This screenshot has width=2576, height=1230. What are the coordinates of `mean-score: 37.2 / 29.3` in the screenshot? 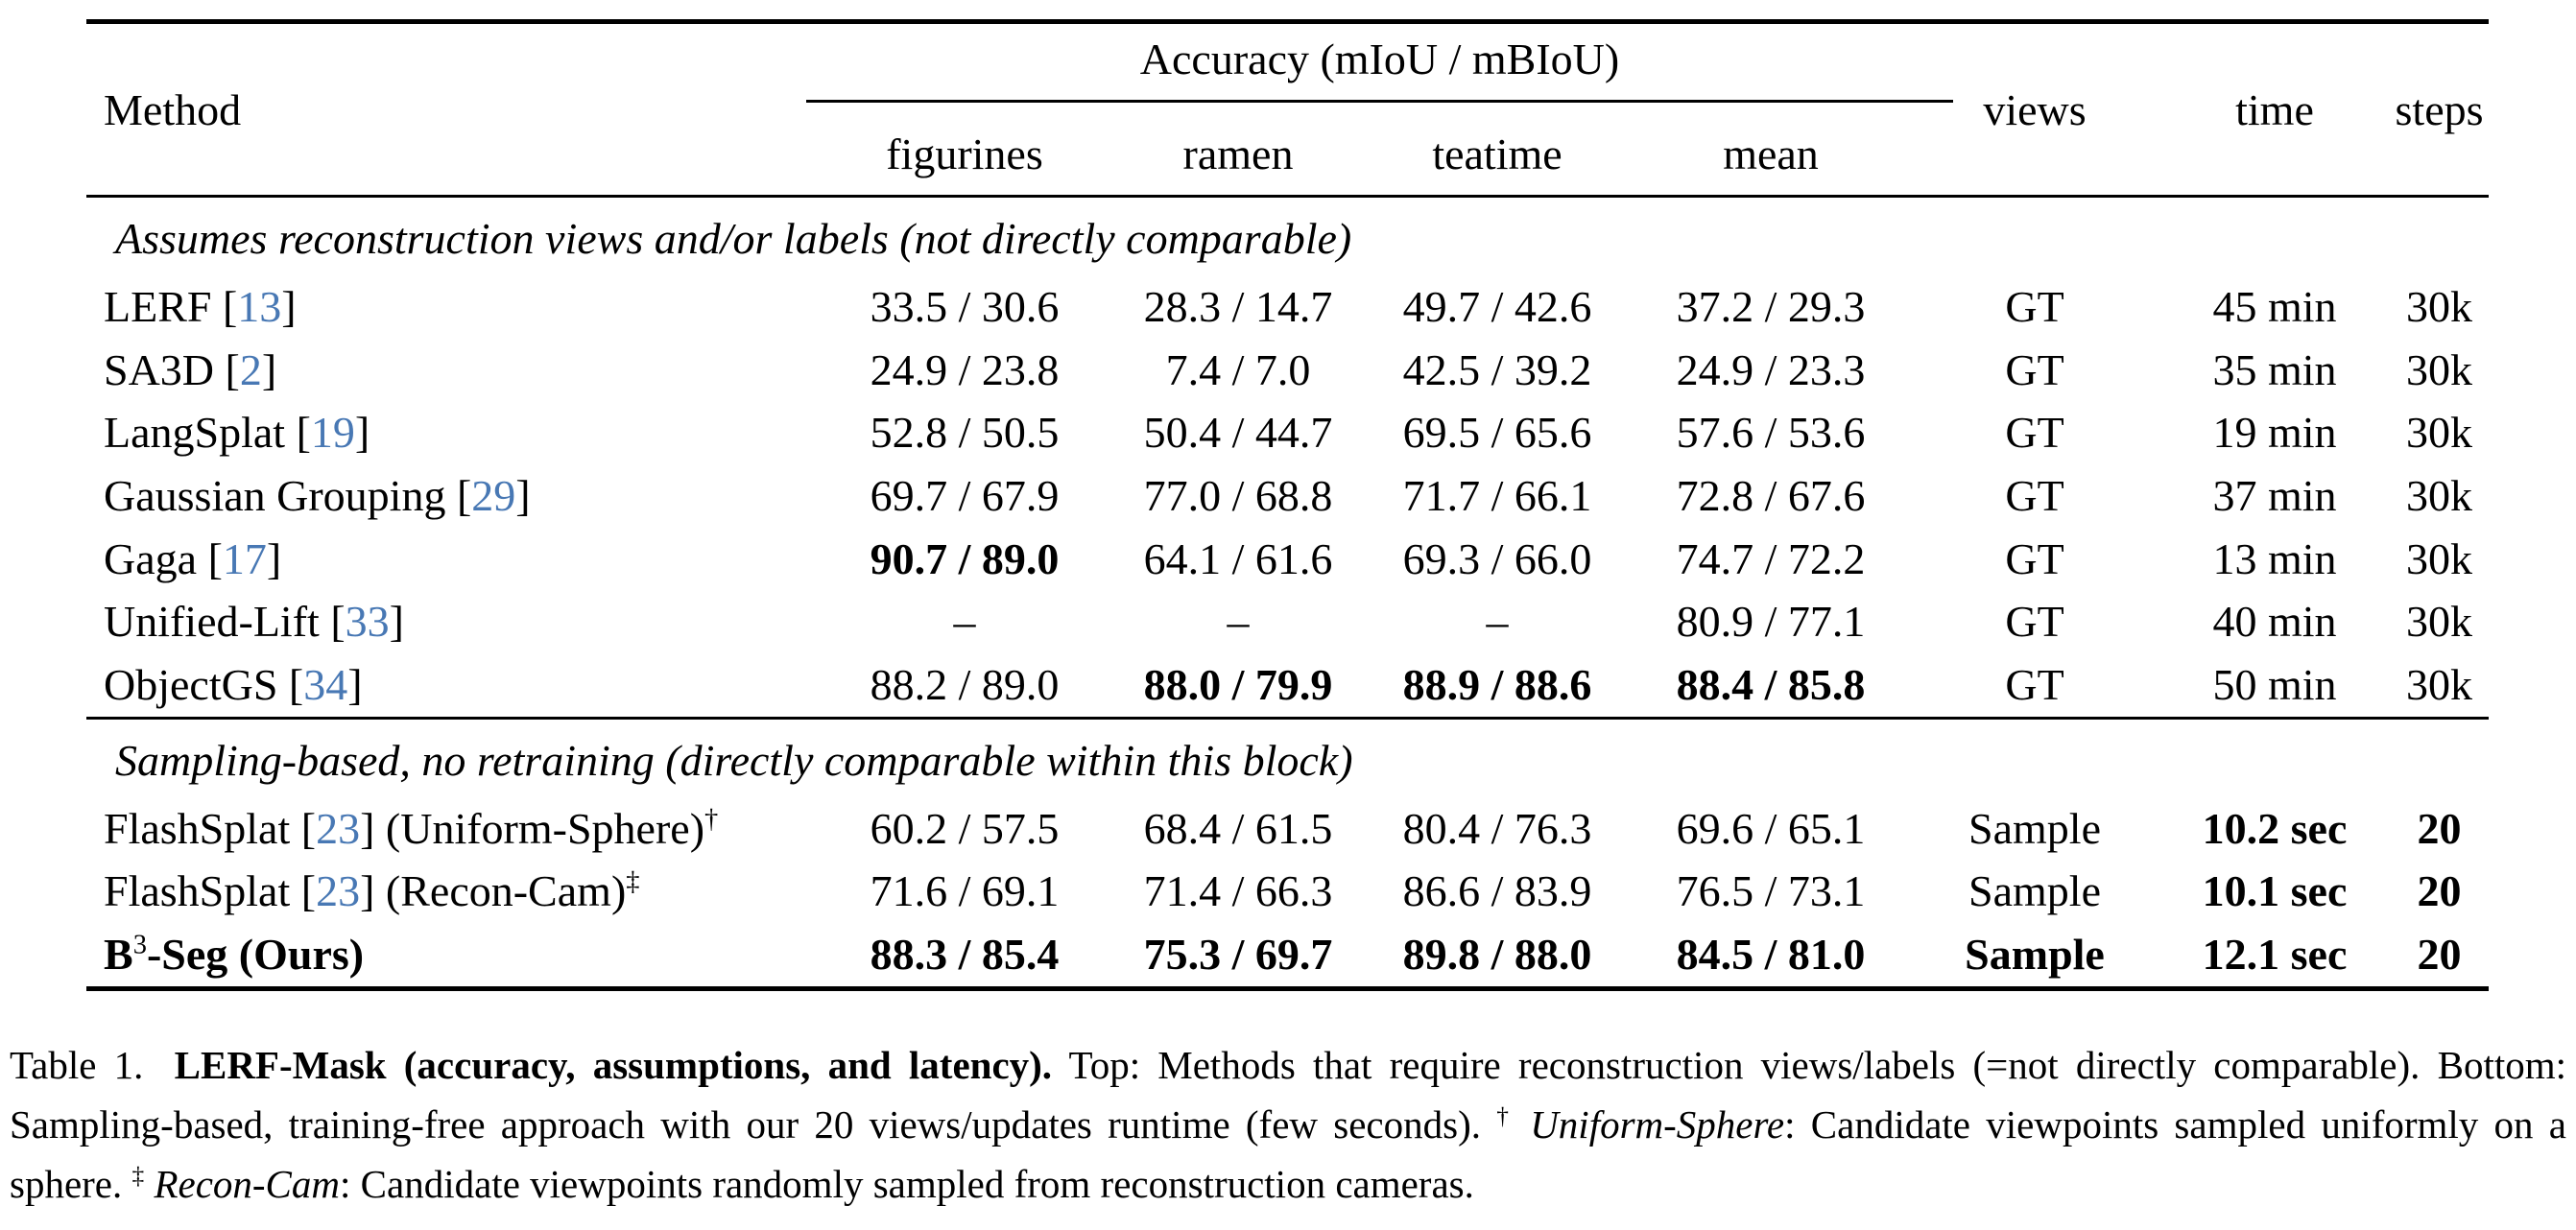 It's located at (1771, 306).